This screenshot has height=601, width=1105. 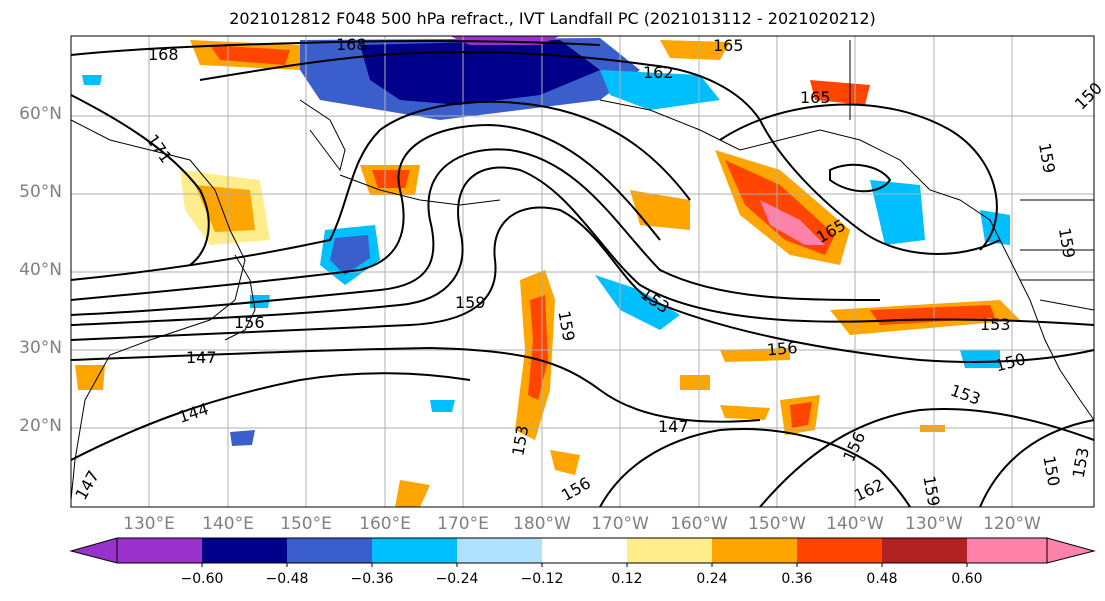 What do you see at coordinates (287, 579) in the screenshot?
I see `colorbar-tick-label: −0.48` at bounding box center [287, 579].